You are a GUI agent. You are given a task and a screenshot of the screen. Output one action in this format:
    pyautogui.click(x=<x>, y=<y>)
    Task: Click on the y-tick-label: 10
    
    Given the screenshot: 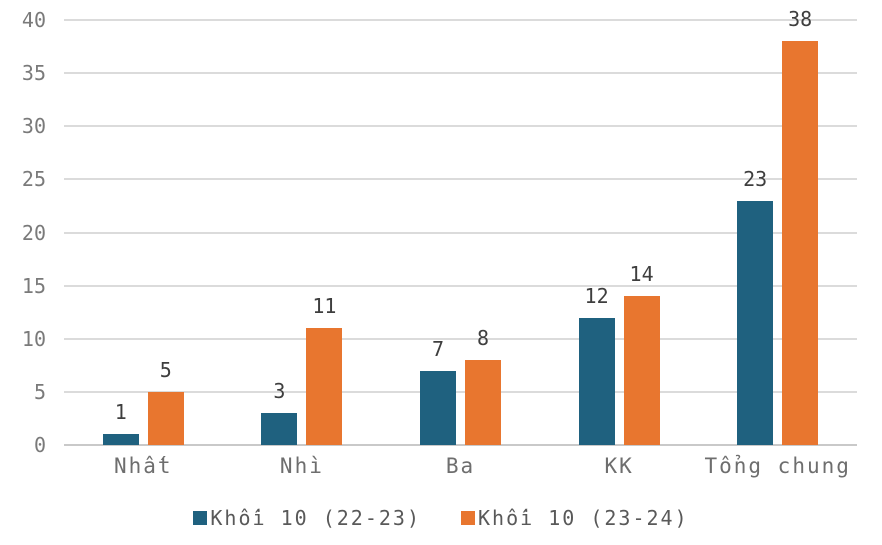 What is the action you would take?
    pyautogui.click(x=33, y=338)
    